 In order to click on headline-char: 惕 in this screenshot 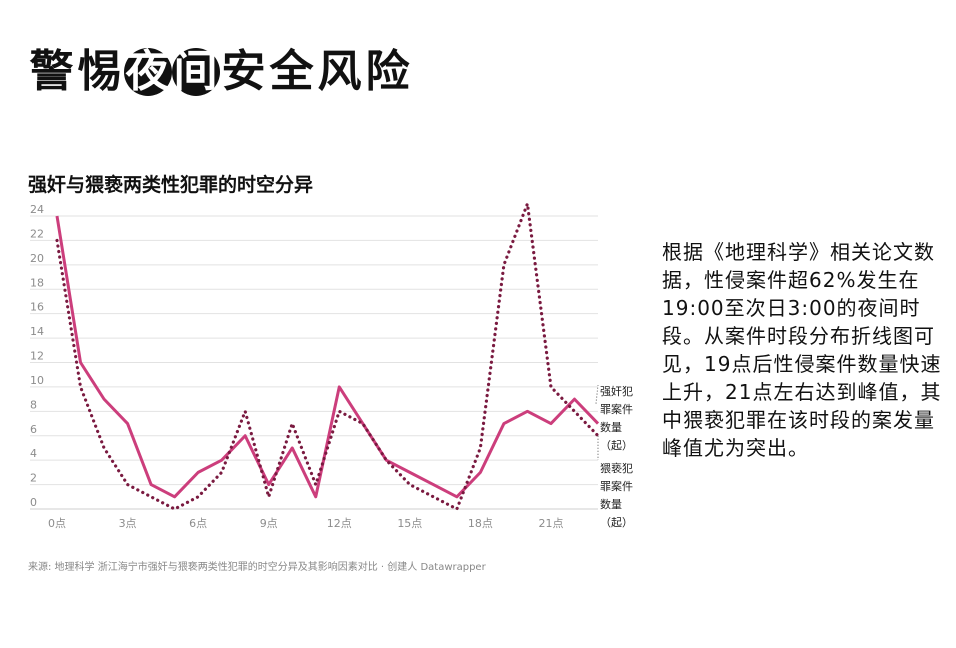, I will do `click(100, 71)`.